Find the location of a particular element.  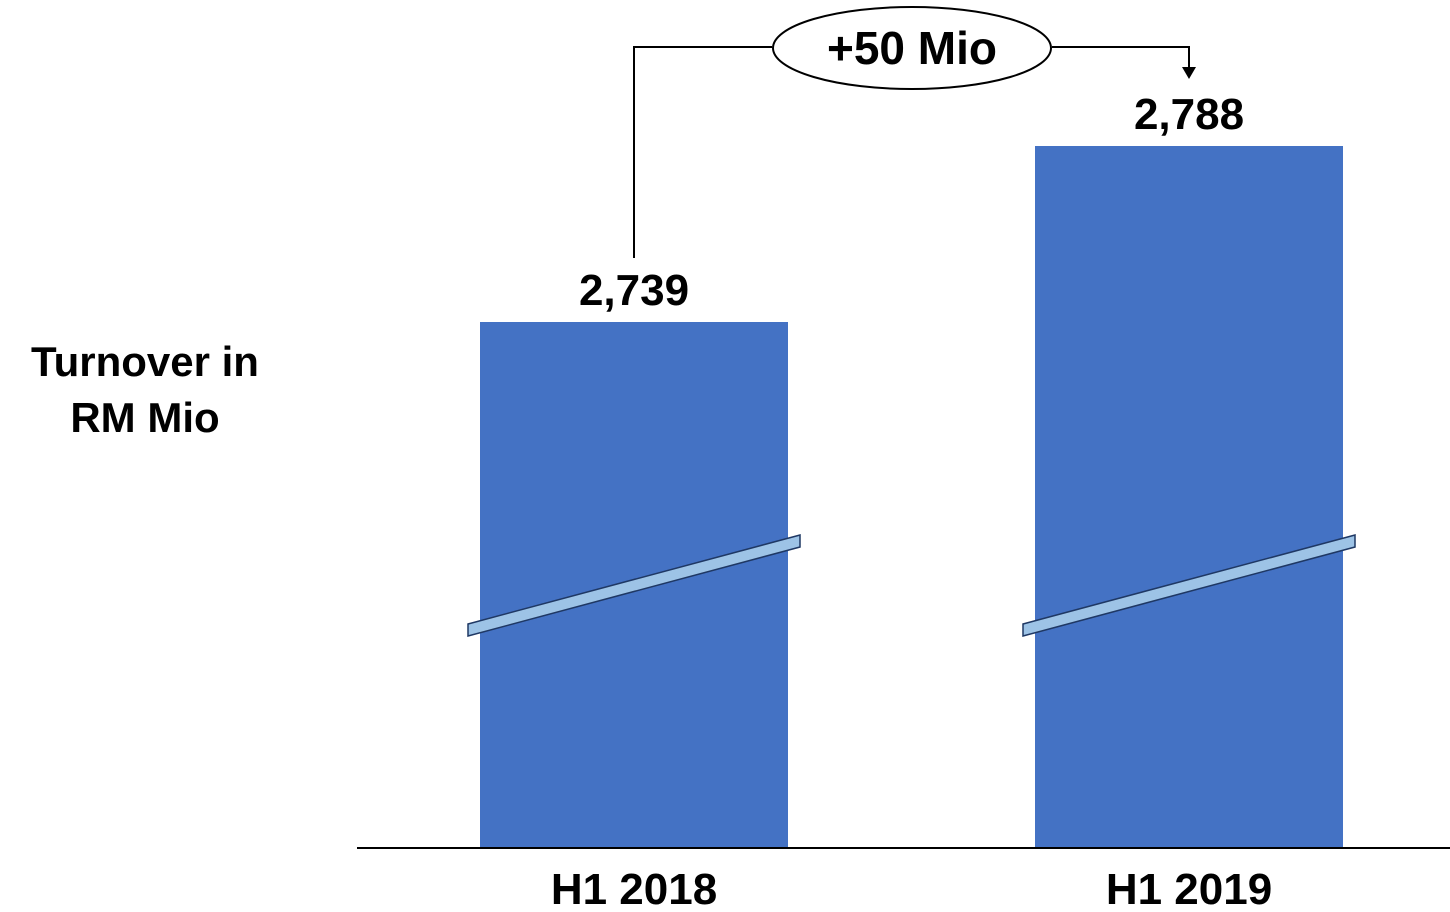

difference-label: +50 Mio is located at coordinates (912, 48).